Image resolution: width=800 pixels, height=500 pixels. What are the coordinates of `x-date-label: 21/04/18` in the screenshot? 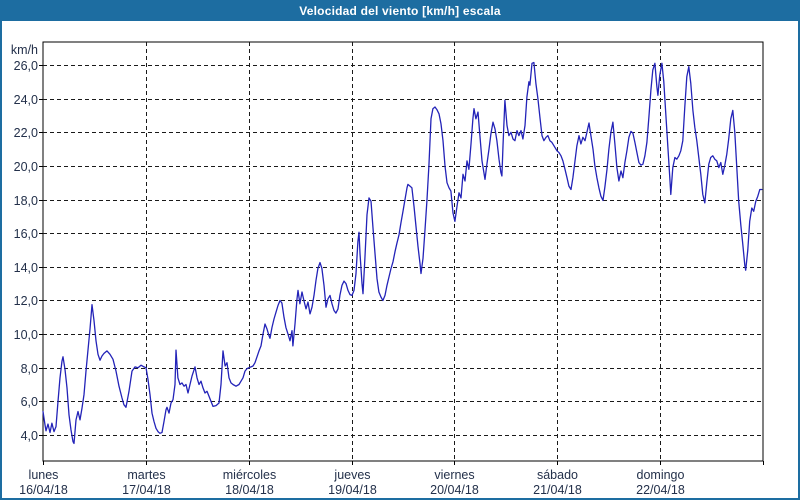 It's located at (557, 490).